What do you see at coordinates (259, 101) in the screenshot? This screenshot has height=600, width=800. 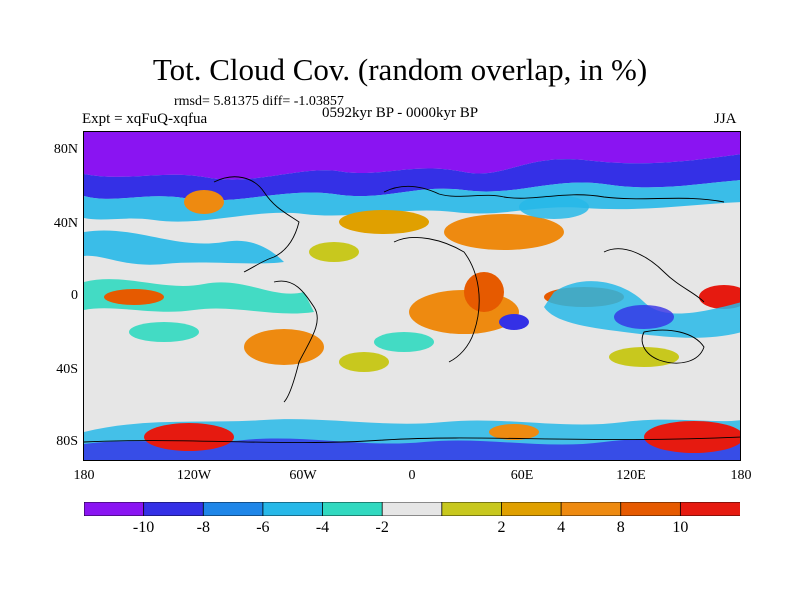 I see `stats-line: rmsd= 5.81375 diff= -1.03857` at bounding box center [259, 101].